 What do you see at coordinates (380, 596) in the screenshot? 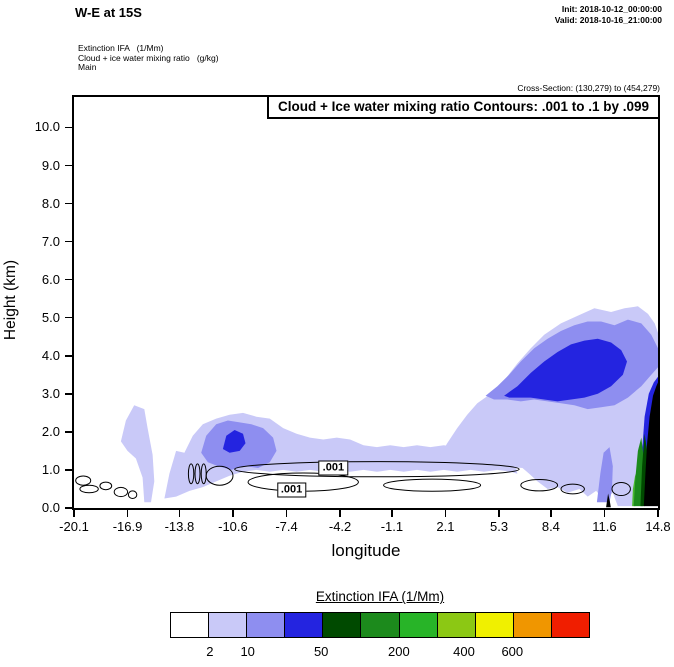
I see `colorbar-title: Extinction IFA (1/Mm)` at bounding box center [380, 596].